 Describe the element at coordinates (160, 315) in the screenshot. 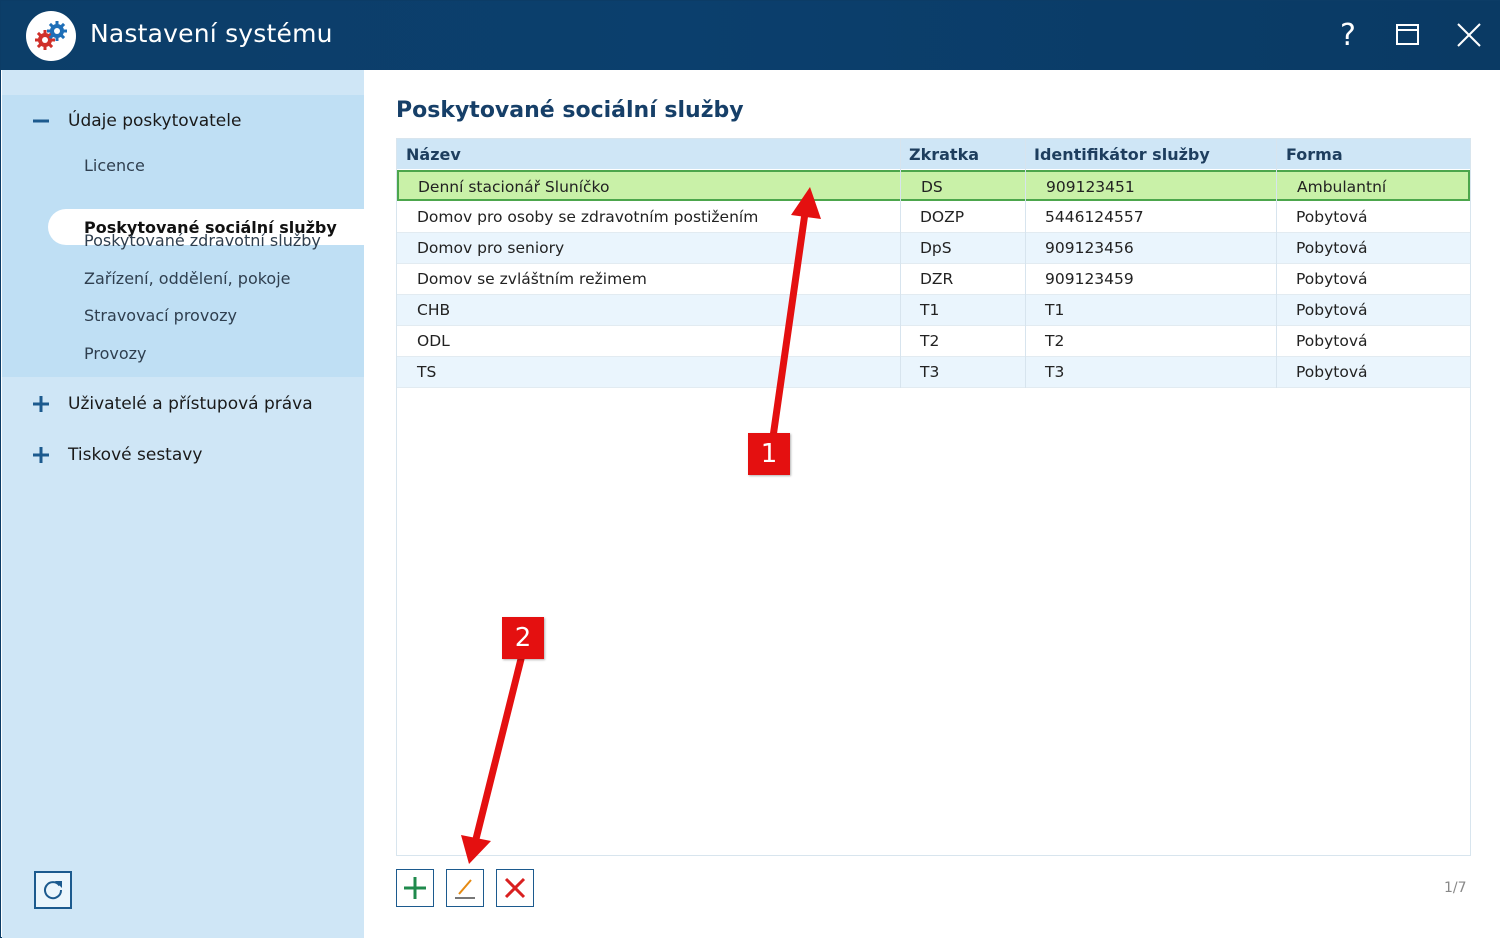

I see `sidebar-item-catering: Stravovací provozy` at that location.